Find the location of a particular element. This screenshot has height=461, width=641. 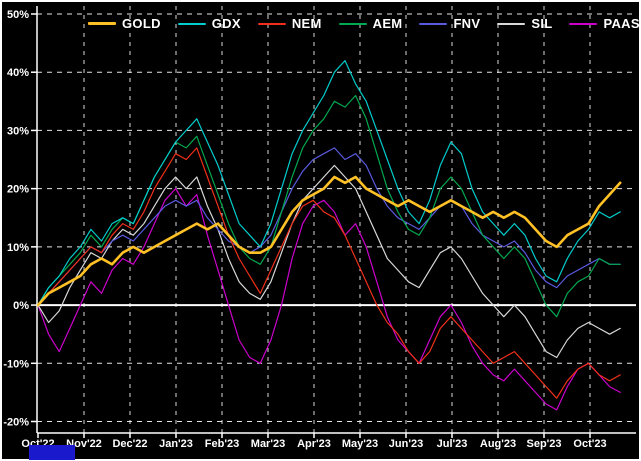

legend-swatch-gdx is located at coordinates (191, 23).